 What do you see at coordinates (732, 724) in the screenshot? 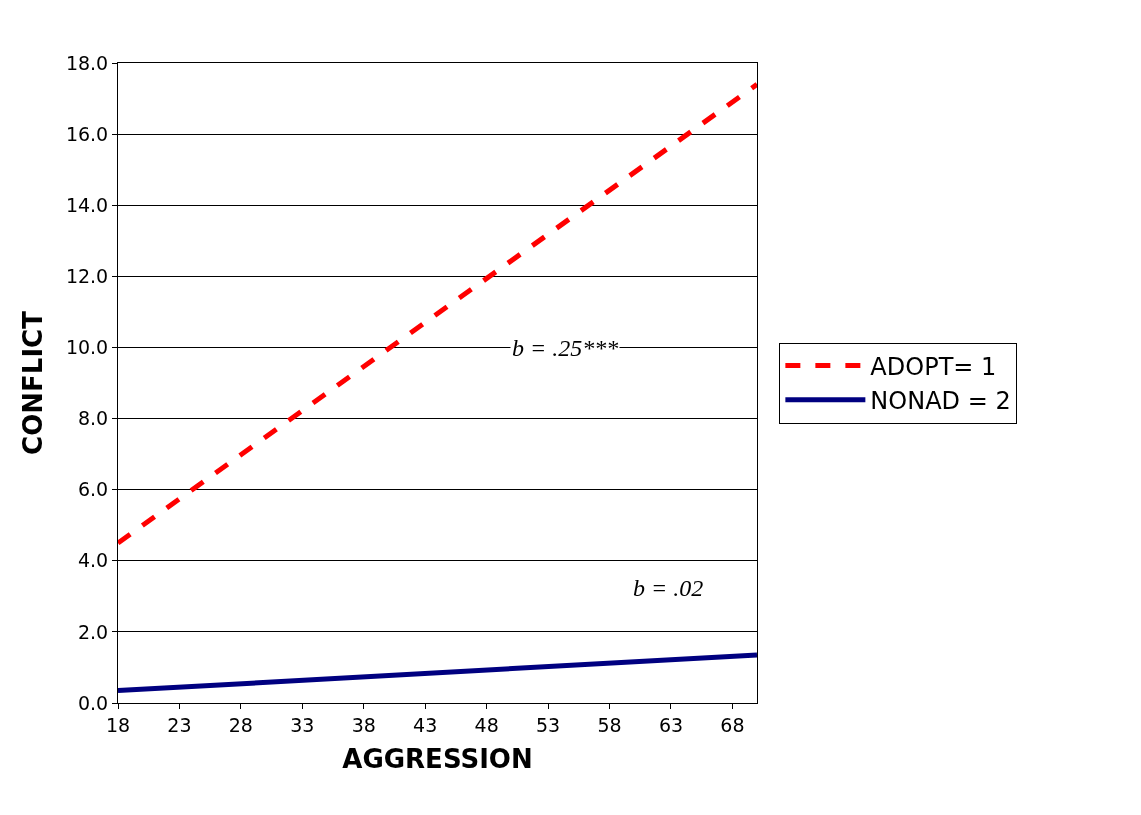
I see `x-tick-label: 68` at bounding box center [732, 724].